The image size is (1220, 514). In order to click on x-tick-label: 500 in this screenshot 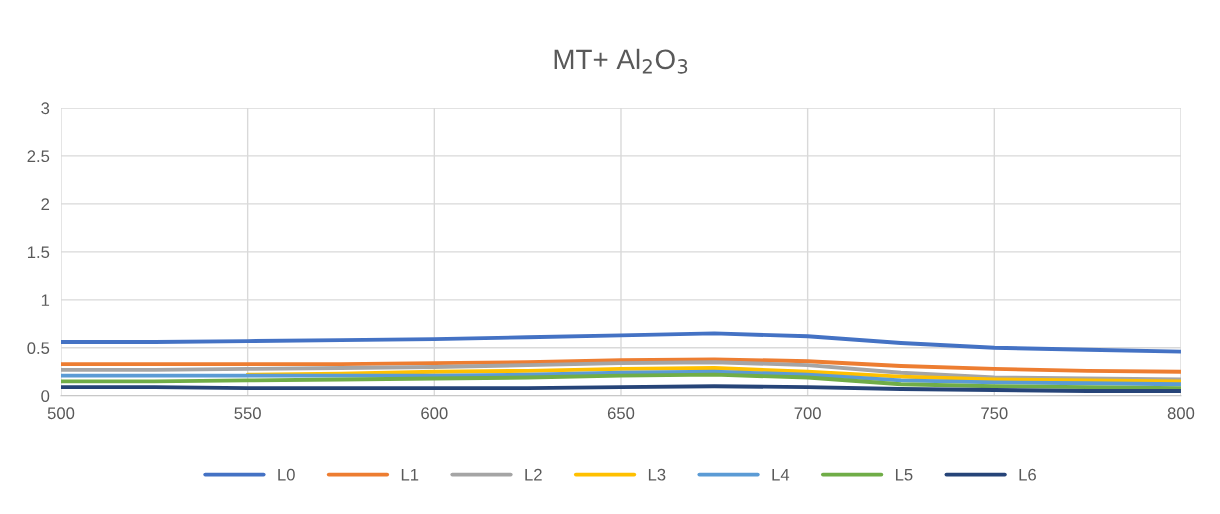, I will do `click(61, 413)`.